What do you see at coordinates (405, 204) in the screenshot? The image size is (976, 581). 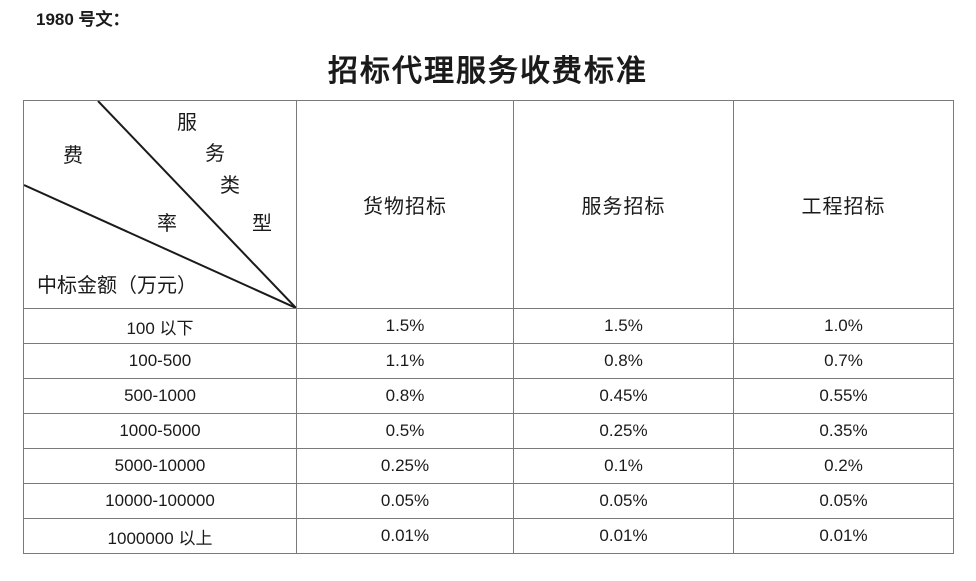 I see `column-header-goods: 货物招标` at bounding box center [405, 204].